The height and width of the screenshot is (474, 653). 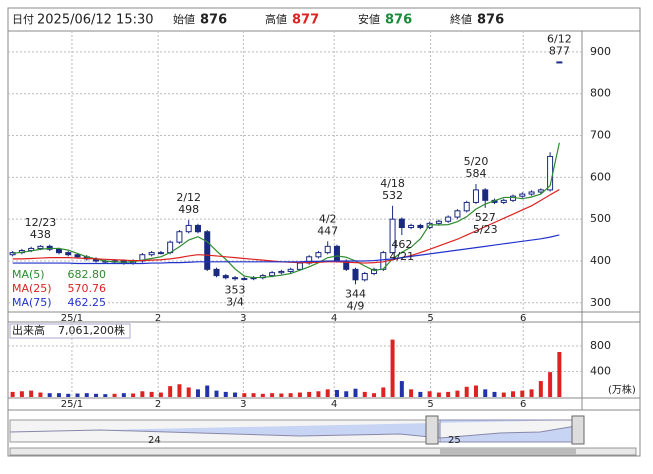 I want to click on legend-value: 682.80, so click(x=87, y=274).